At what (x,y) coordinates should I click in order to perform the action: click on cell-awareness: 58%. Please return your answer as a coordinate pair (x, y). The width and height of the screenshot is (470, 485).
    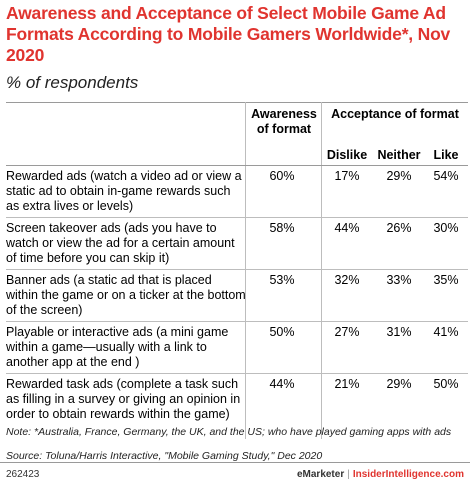
    Looking at the image, I should click on (282, 228).